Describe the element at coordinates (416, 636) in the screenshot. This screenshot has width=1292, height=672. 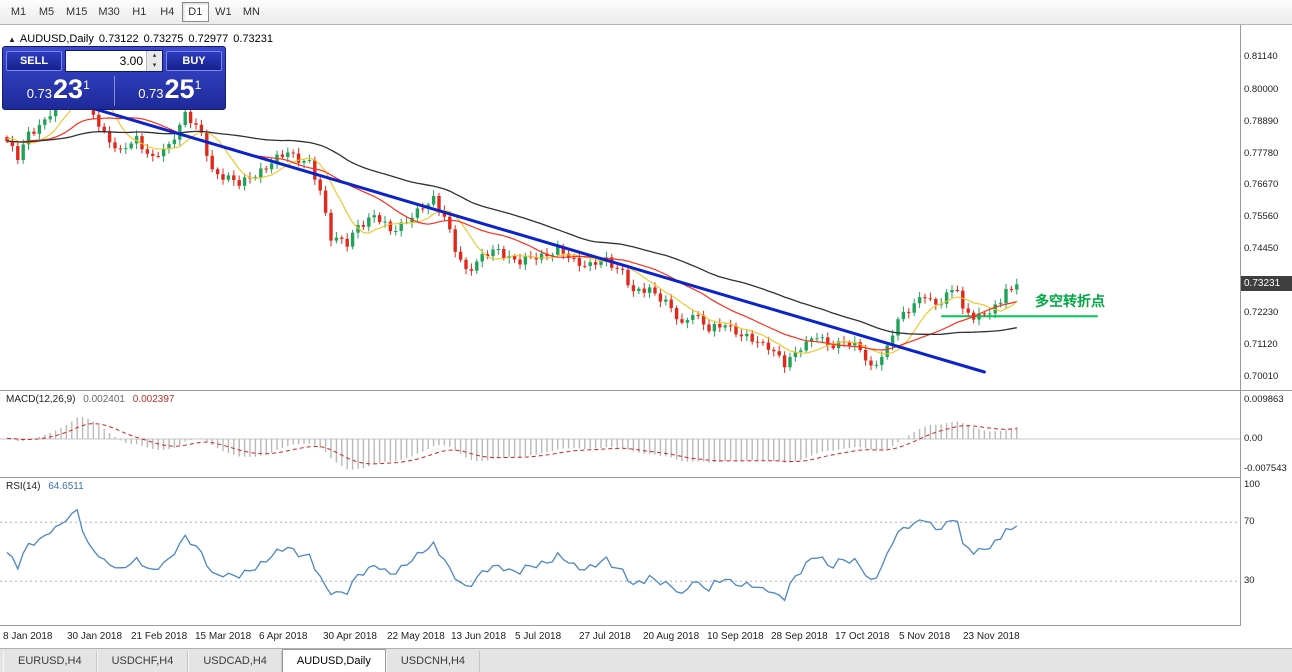
I see `date-label: 22 May 2018` at that location.